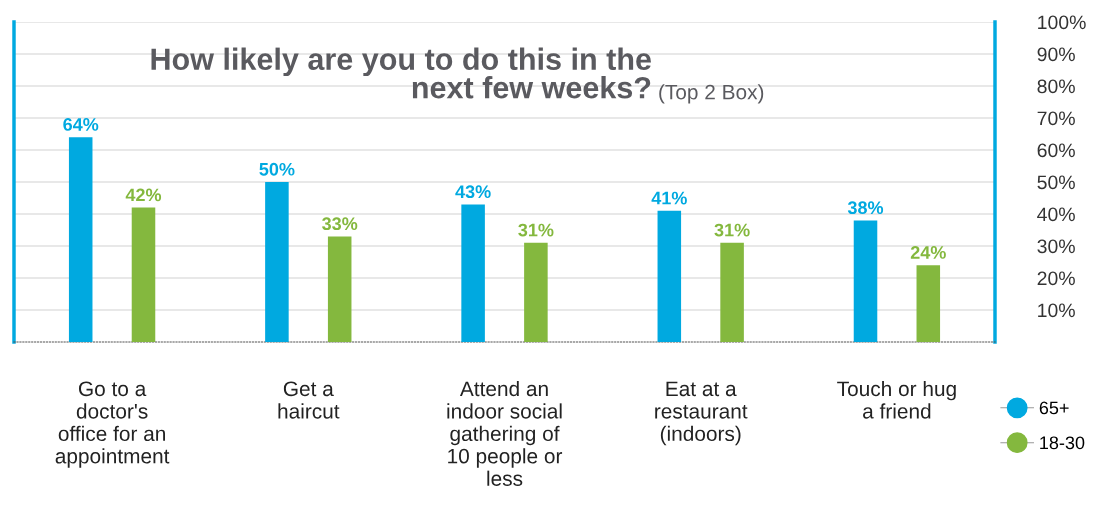 This screenshot has width=1105, height=516. I want to click on y-tick-label: 10%, so click(1056, 310).